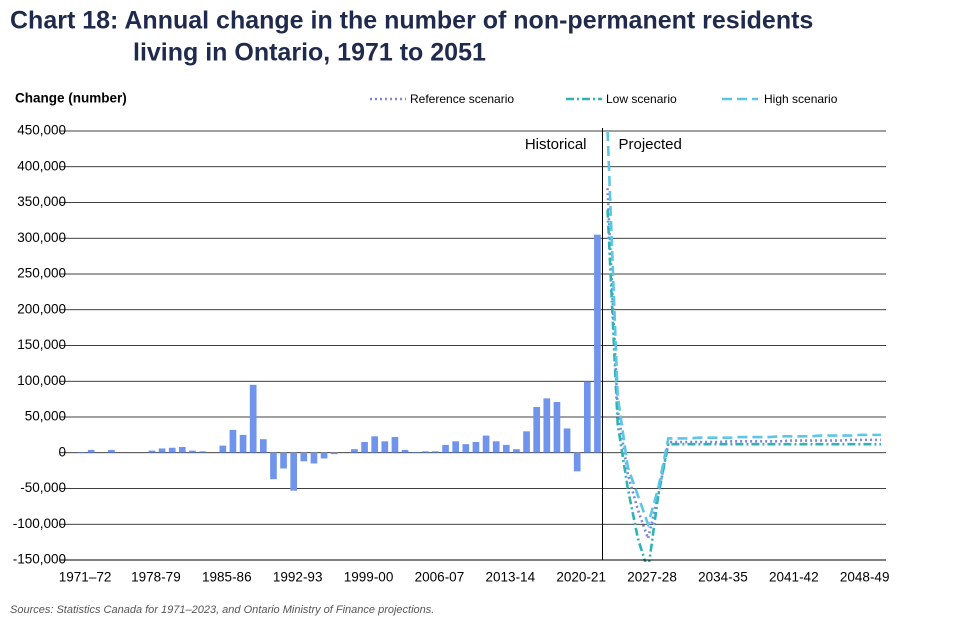 This screenshot has width=960, height=624. I want to click on x-tick-label: 2034-35, so click(723, 577).